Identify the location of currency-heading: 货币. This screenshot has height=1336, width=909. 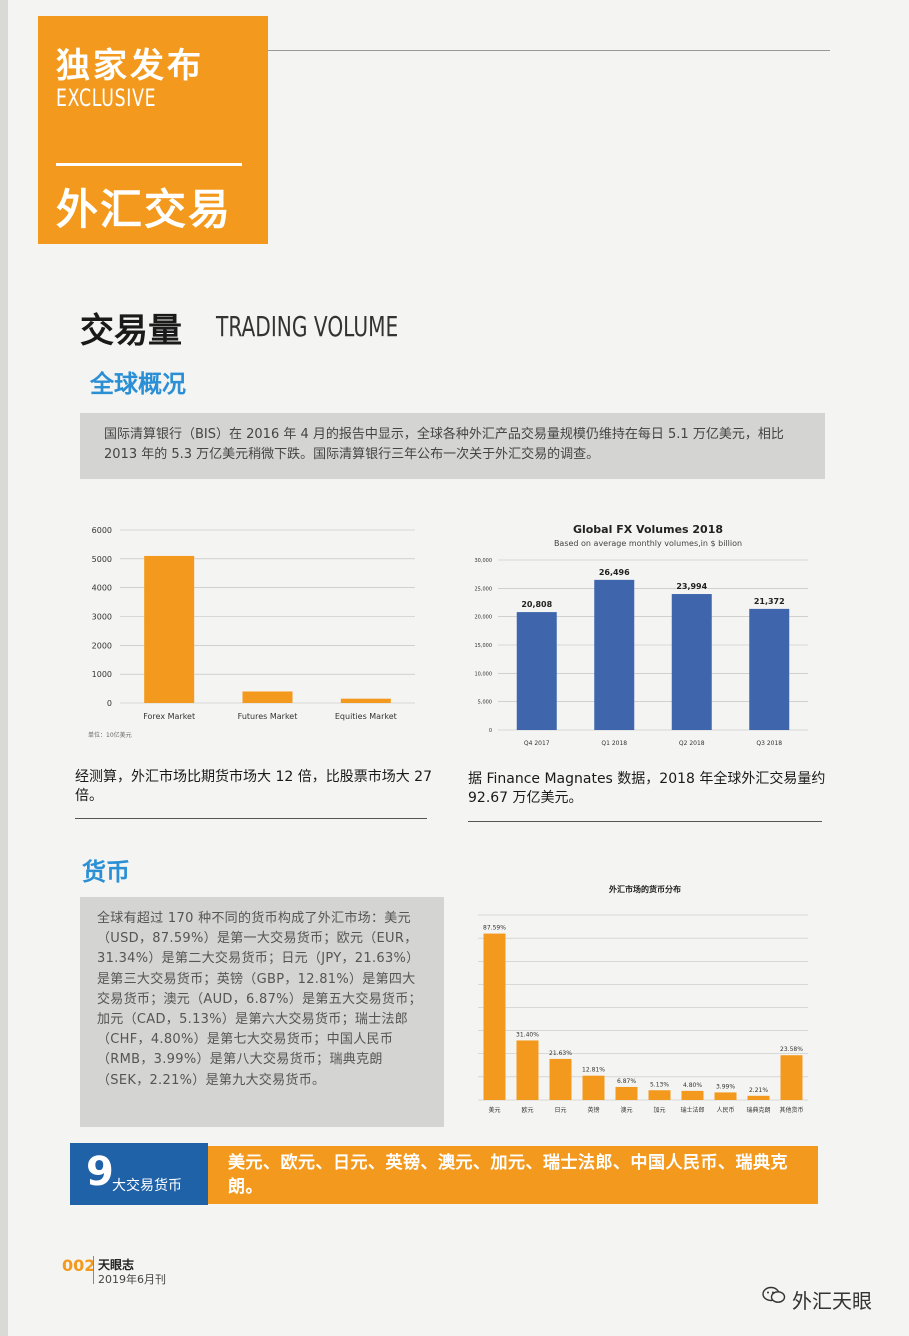
(106, 872).